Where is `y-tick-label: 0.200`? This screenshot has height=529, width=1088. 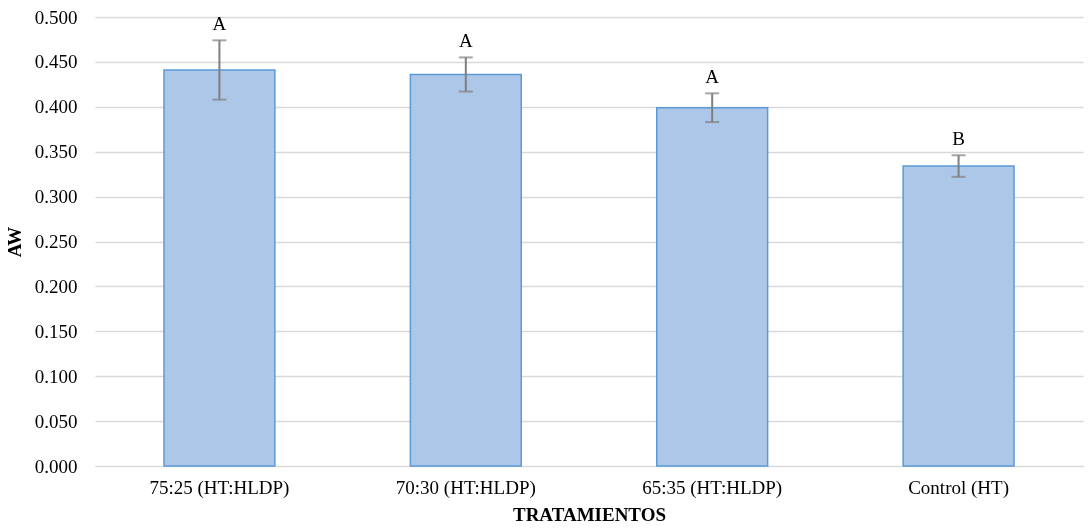 y-tick-label: 0.200 is located at coordinates (56, 286).